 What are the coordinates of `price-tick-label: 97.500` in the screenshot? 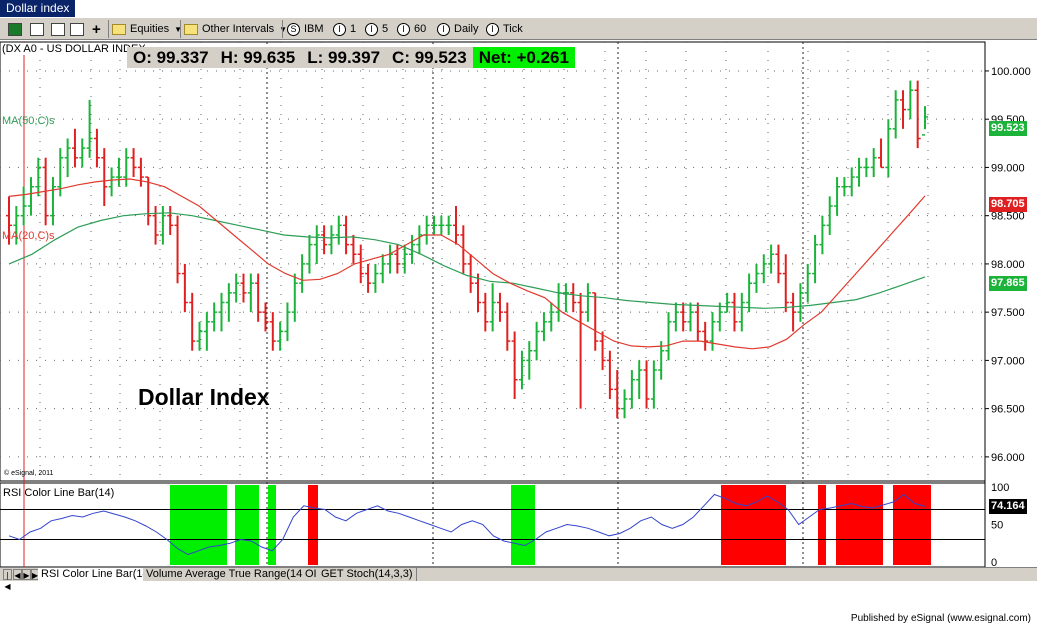 It's located at (1008, 313).